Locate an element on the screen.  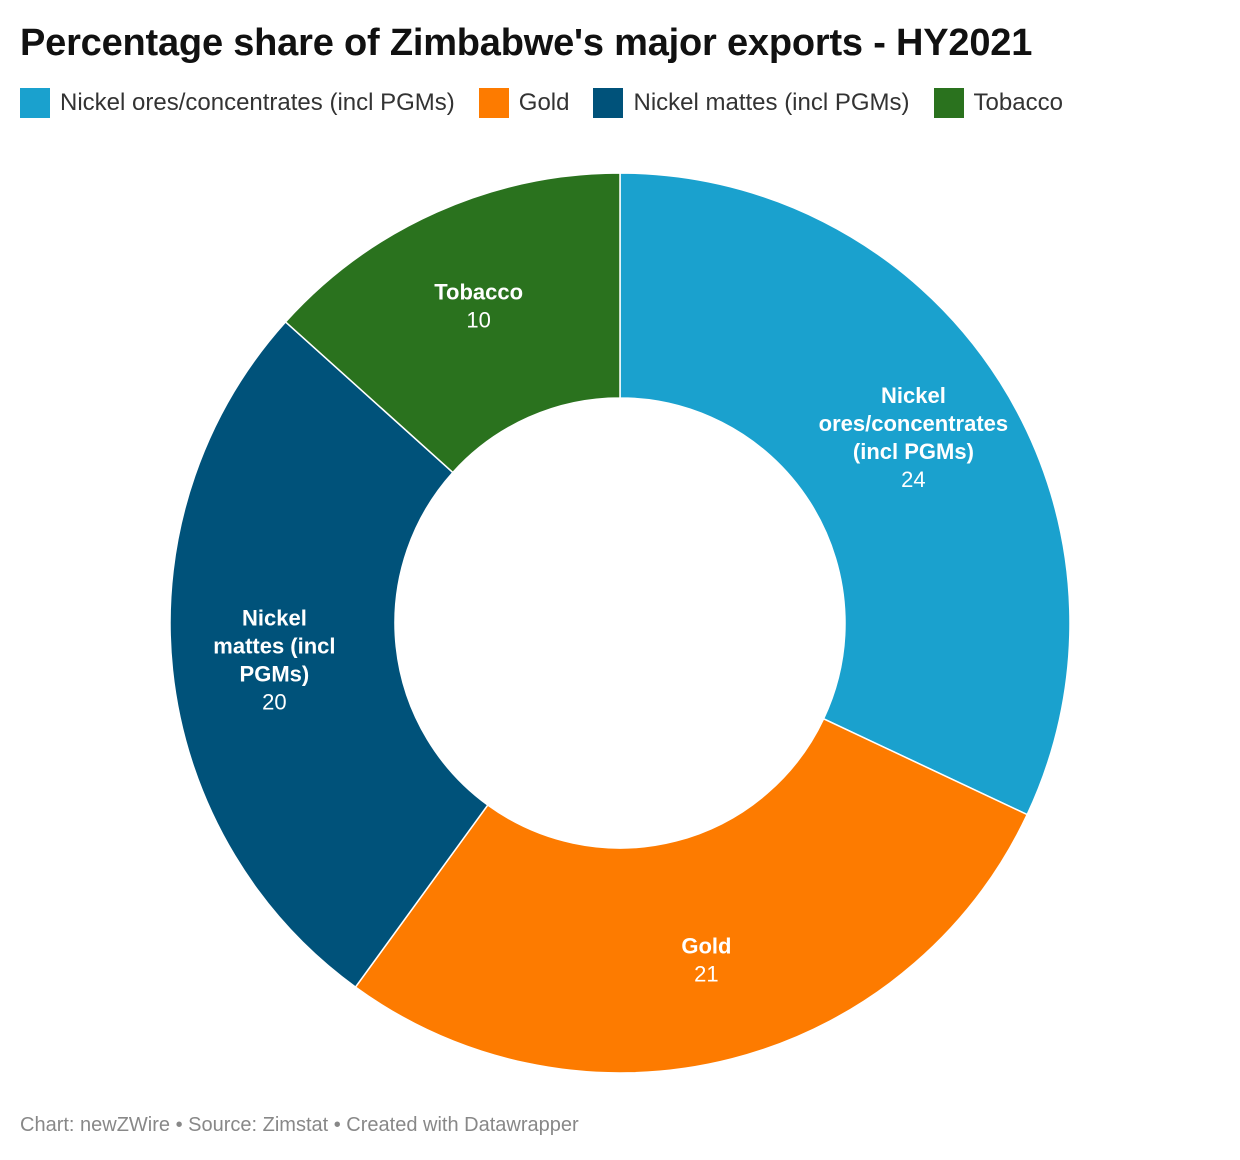
slice-name-nickel-mattes-line-2: mattes (incl is located at coordinates (274, 645).